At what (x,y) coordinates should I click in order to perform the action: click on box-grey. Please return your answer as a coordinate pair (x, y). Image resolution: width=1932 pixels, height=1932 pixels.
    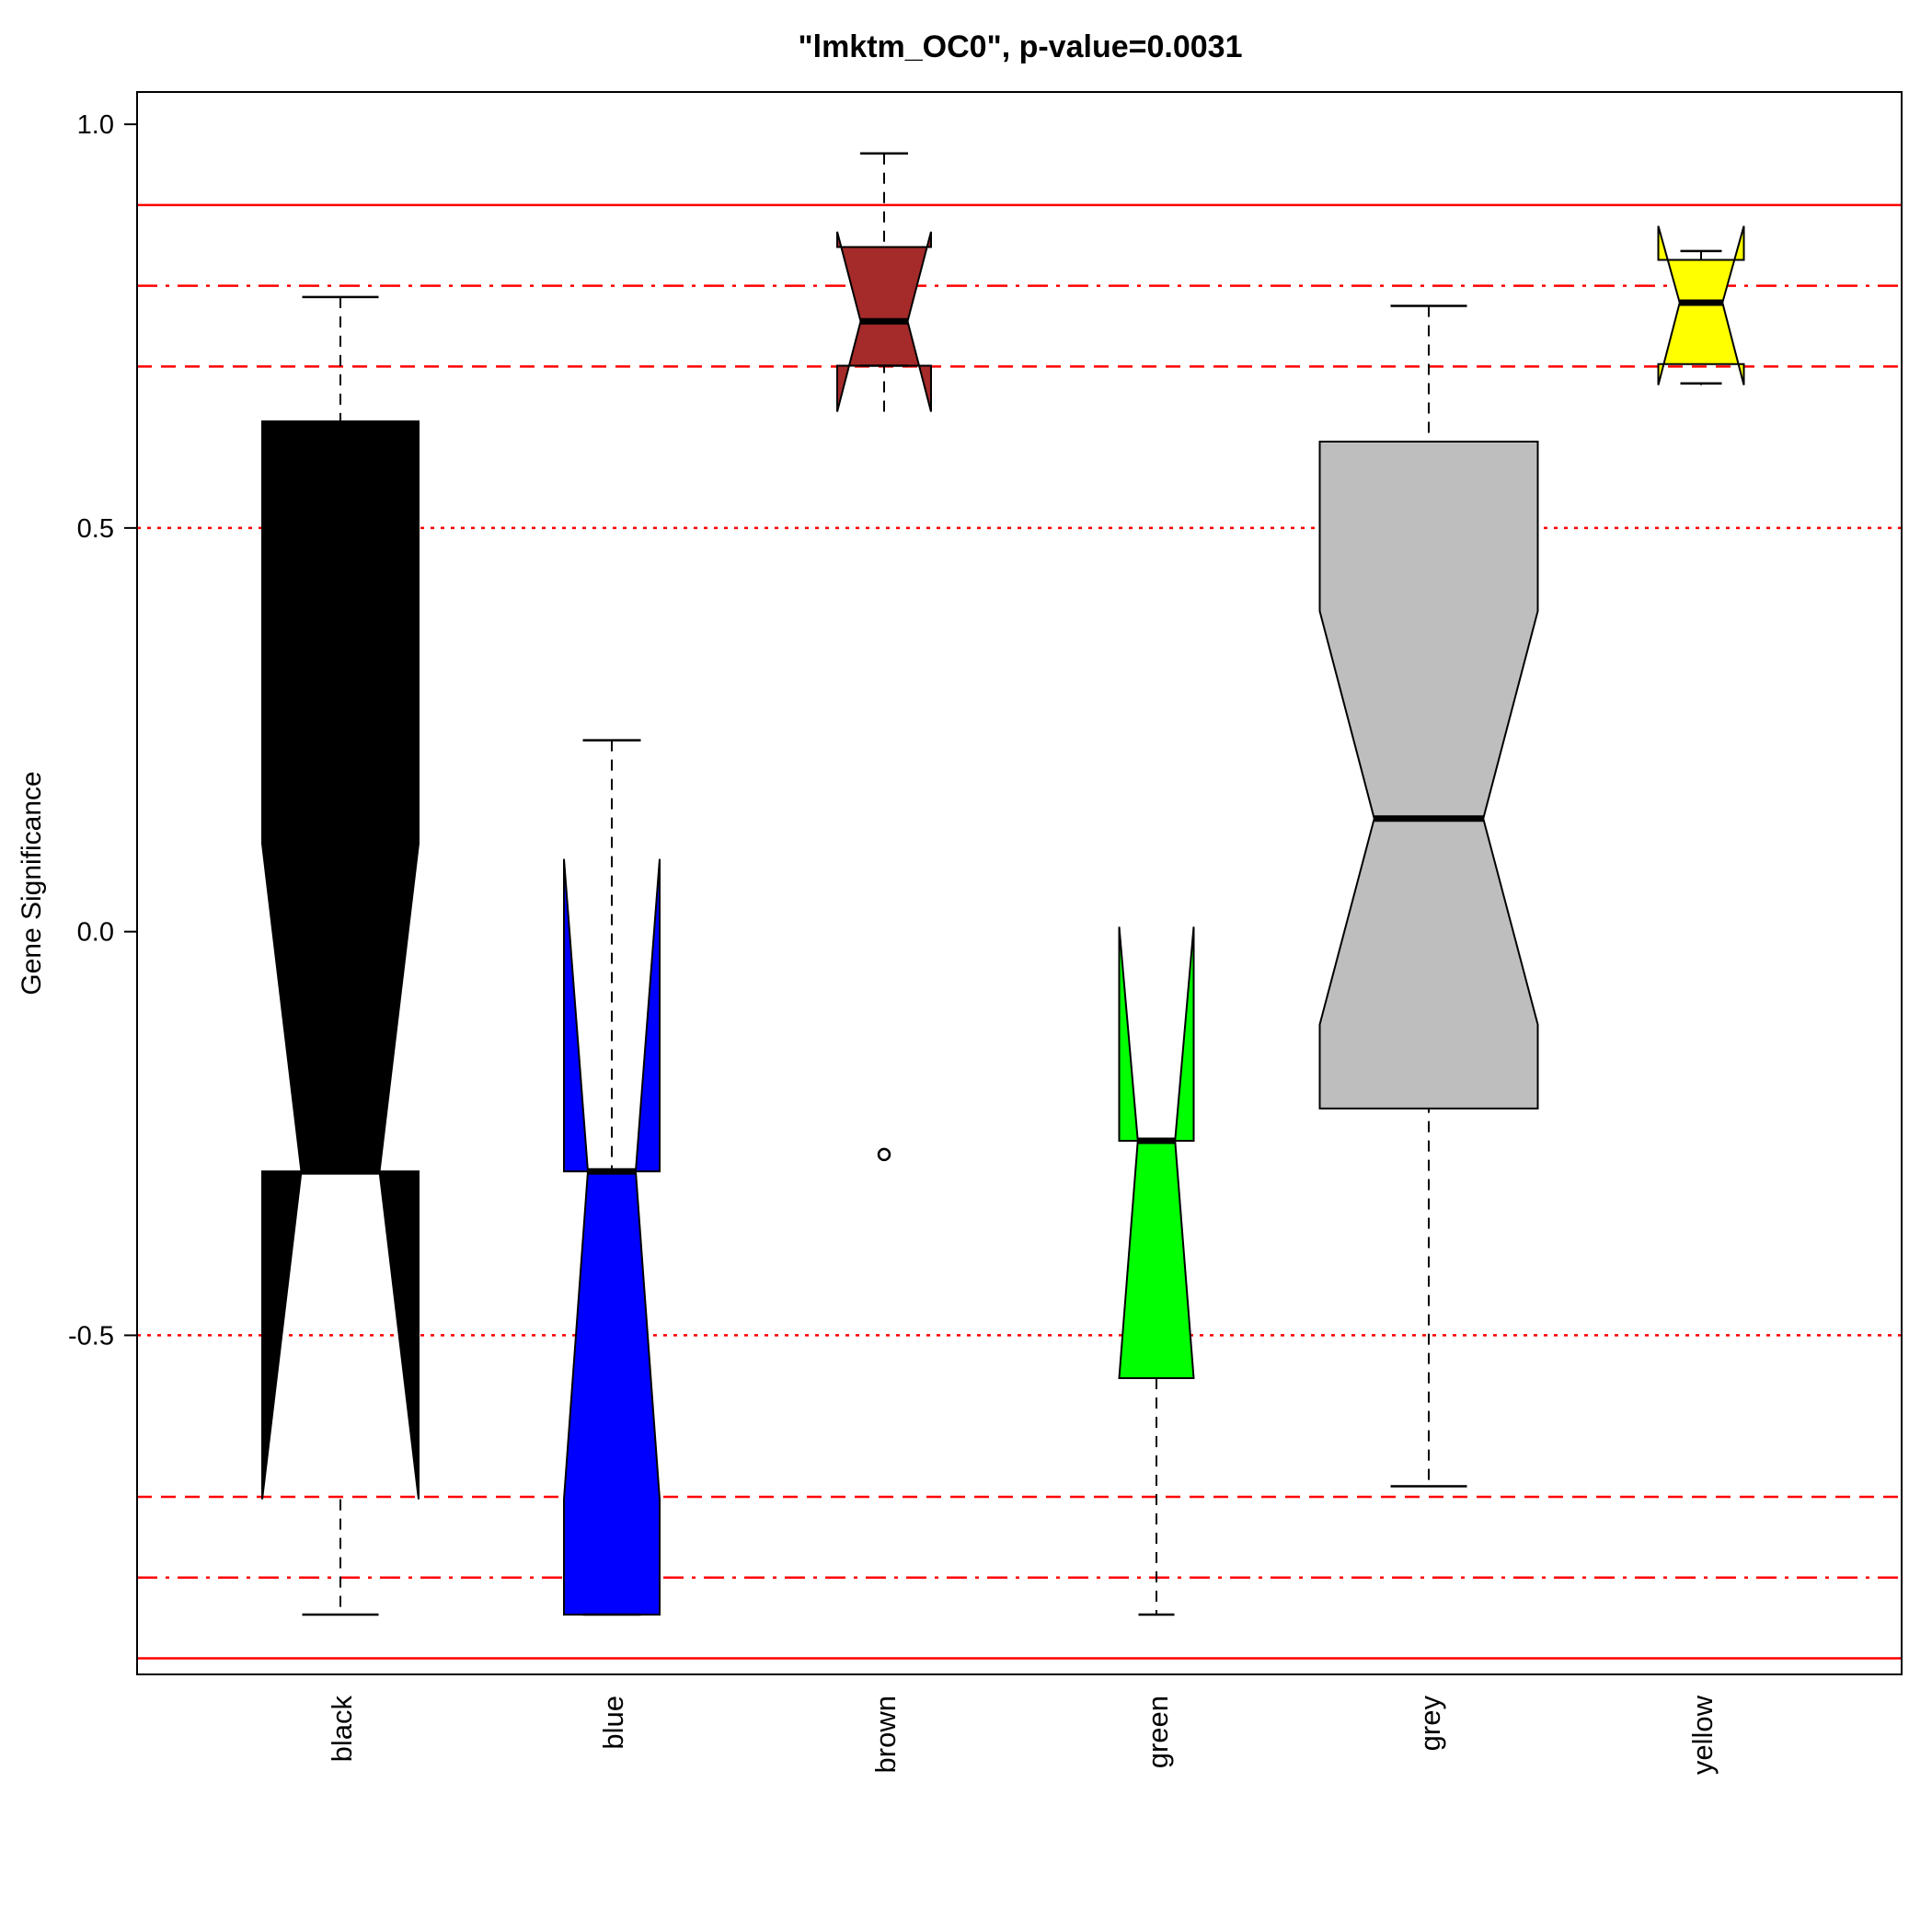
    Looking at the image, I should click on (1428, 896).